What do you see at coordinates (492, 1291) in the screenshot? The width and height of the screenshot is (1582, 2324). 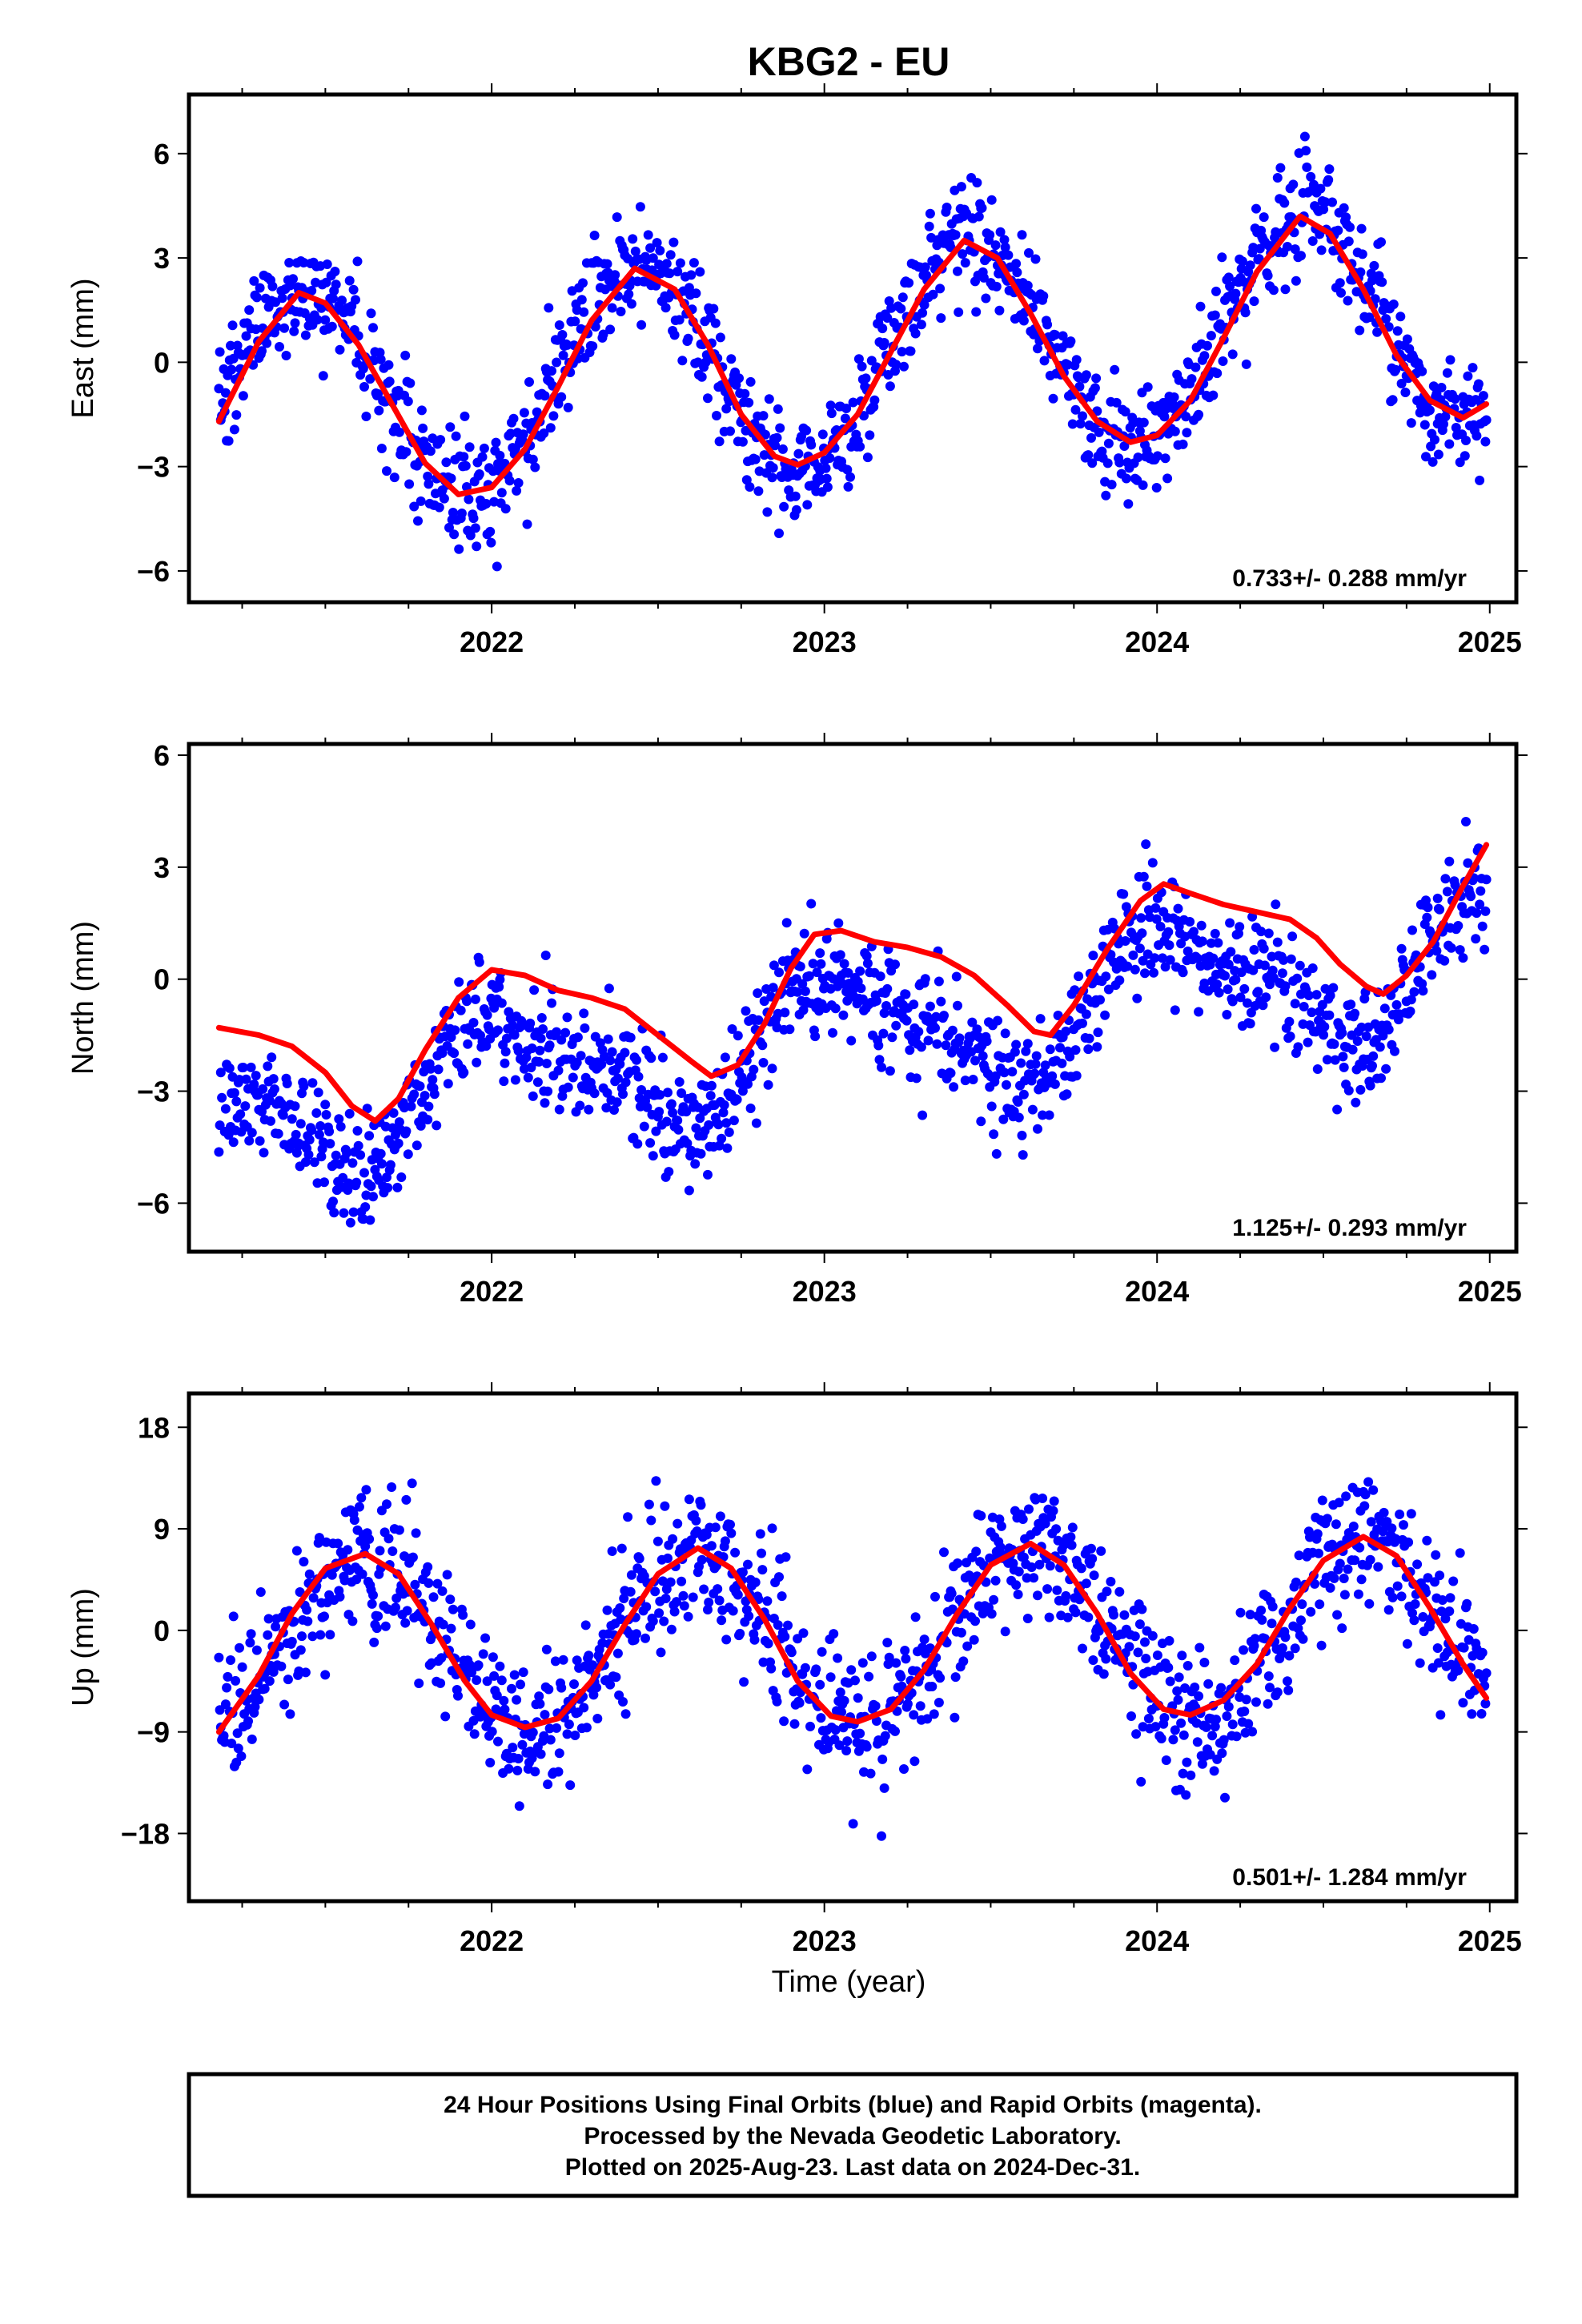 I see `x-tick-label: 2022` at bounding box center [492, 1291].